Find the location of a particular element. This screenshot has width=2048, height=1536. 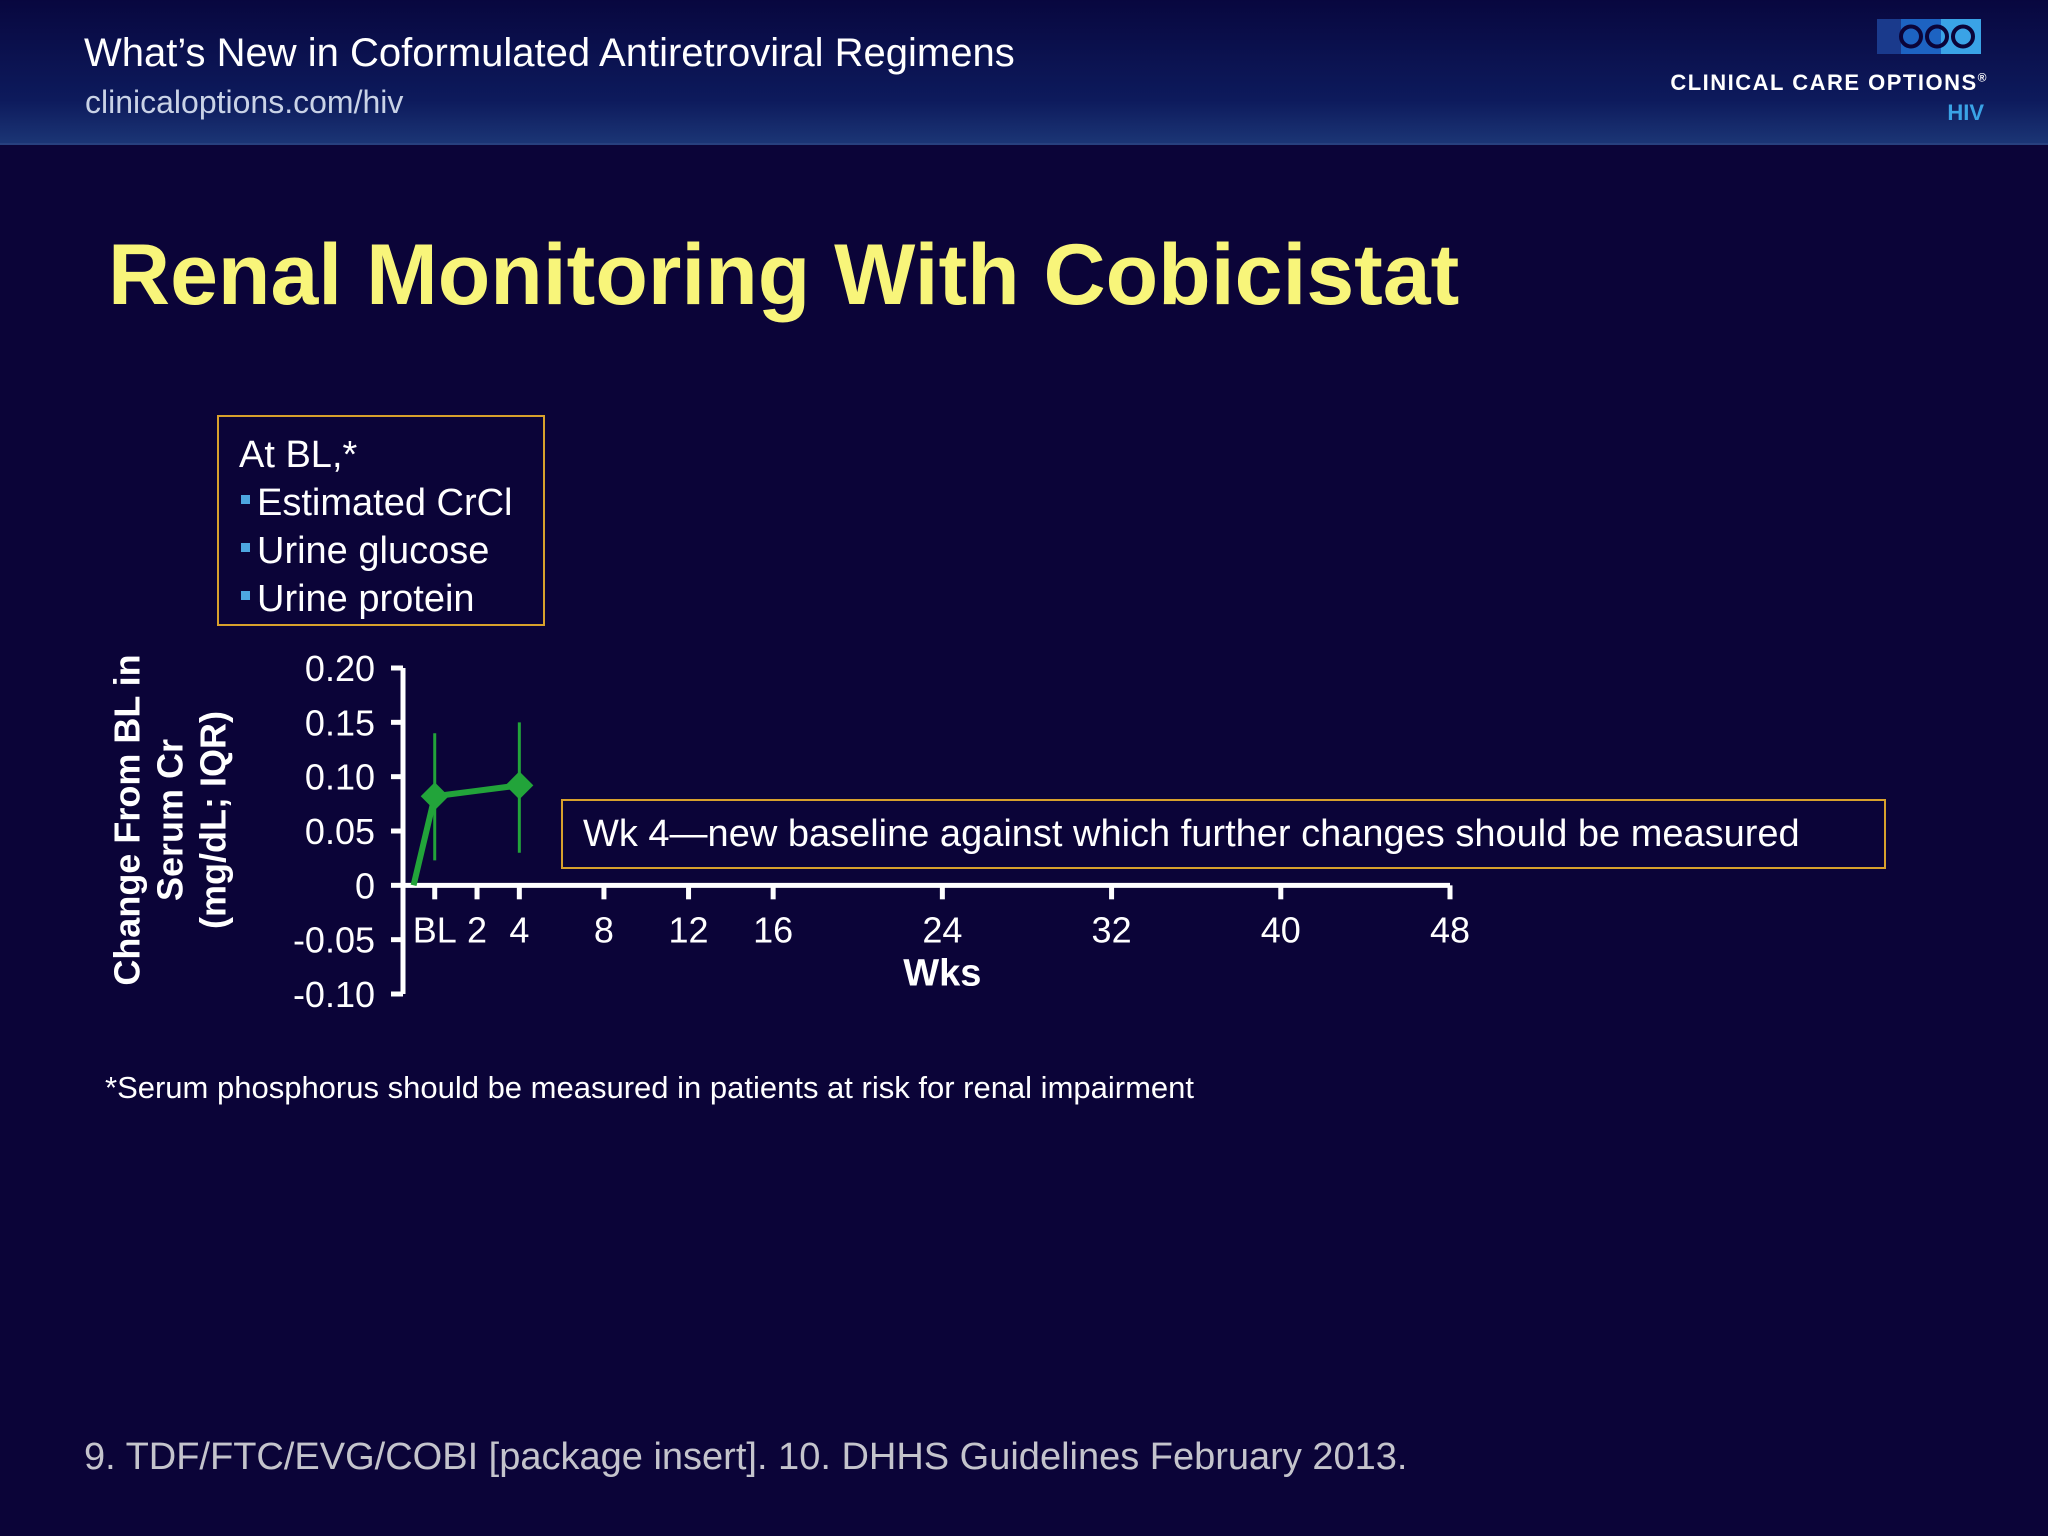

y-tick-label: 0.15 is located at coordinates (340, 722).